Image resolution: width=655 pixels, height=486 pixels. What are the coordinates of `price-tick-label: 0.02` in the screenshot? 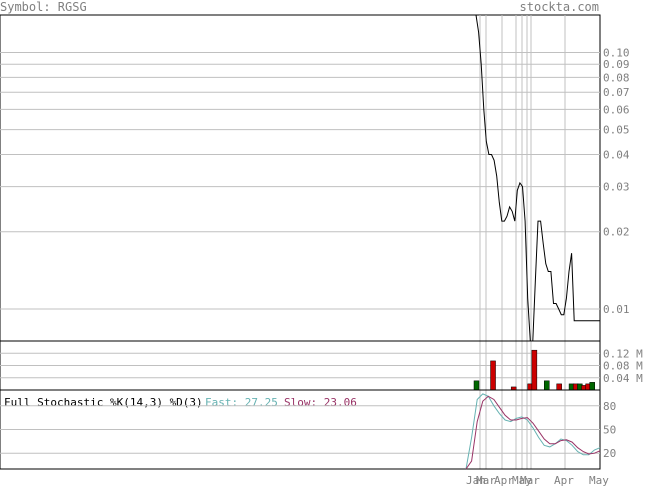 It's located at (616, 232).